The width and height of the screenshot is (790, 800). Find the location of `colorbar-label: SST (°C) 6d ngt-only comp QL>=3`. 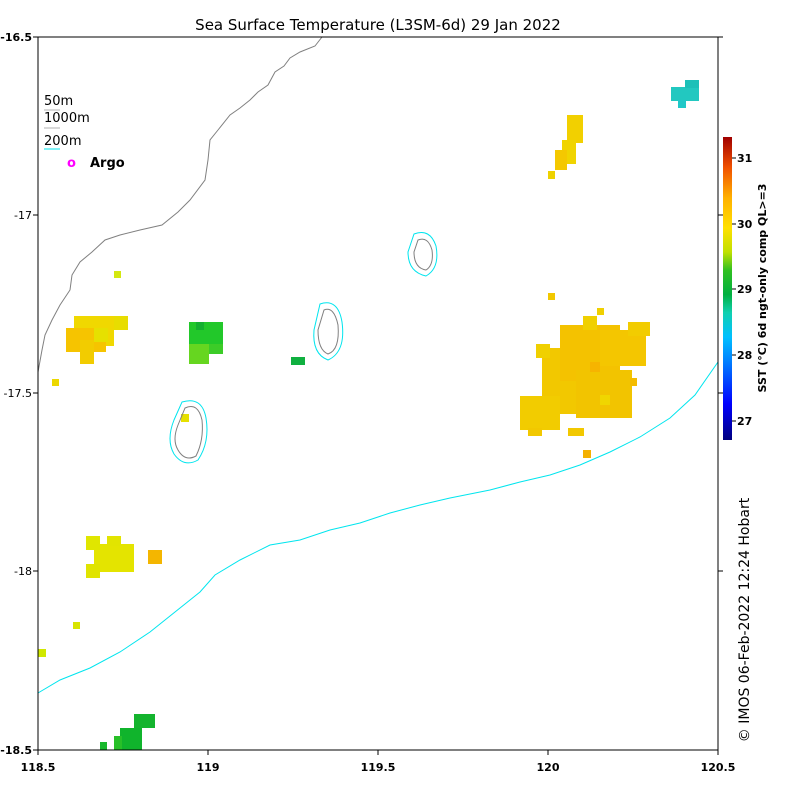

colorbar-label: SST (°C) 6d ngt-only comp QL>=3 is located at coordinates (762, 288).